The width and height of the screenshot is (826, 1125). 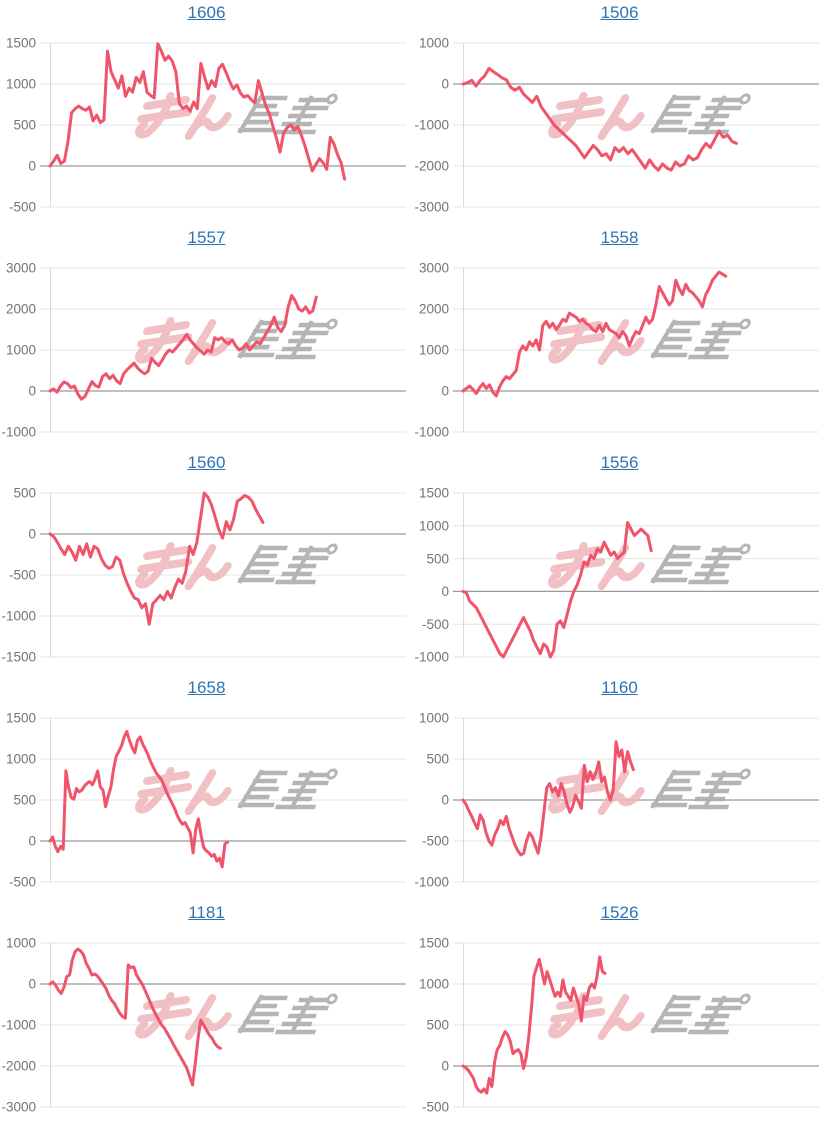 I want to click on line-chart: 1000 500 0 -500 -1000, so click(x=616, y=800).